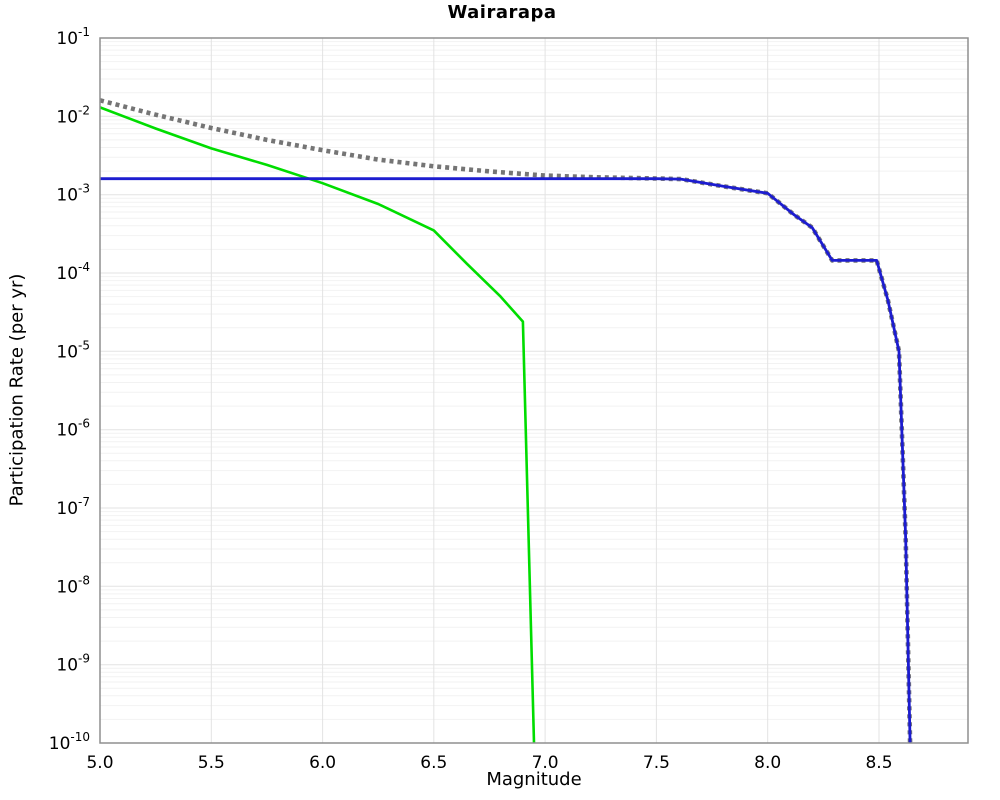 This screenshot has width=1000, height=800. What do you see at coordinates (322, 763) in the screenshot?
I see `x-tick-label: 6.0` at bounding box center [322, 763].